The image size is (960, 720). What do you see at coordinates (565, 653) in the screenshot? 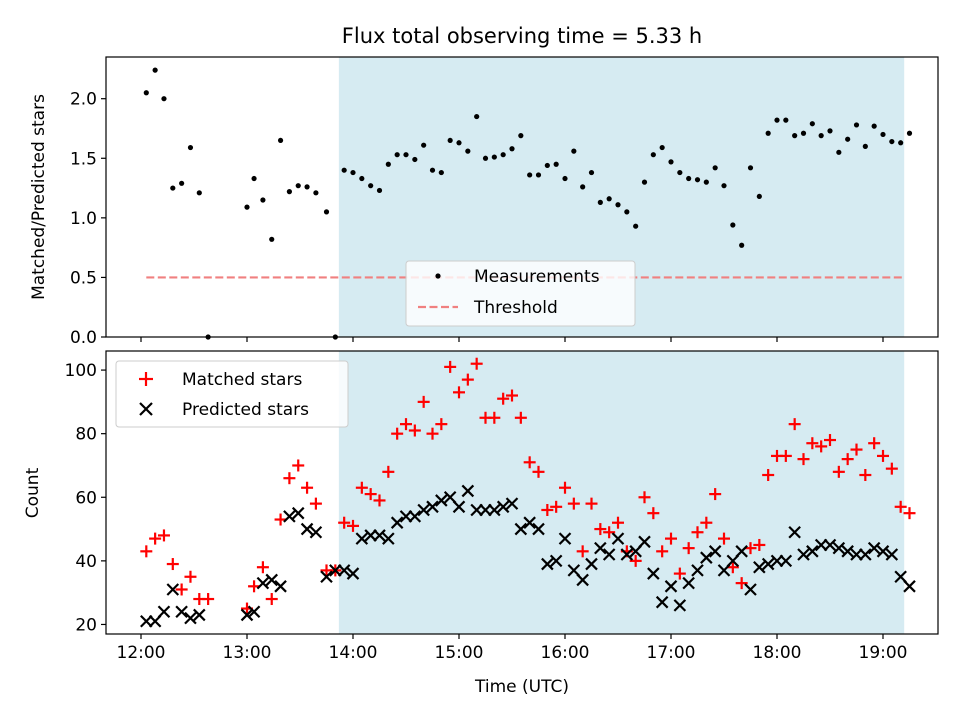
I see `x-tick-label: 16:00` at bounding box center [565, 653].